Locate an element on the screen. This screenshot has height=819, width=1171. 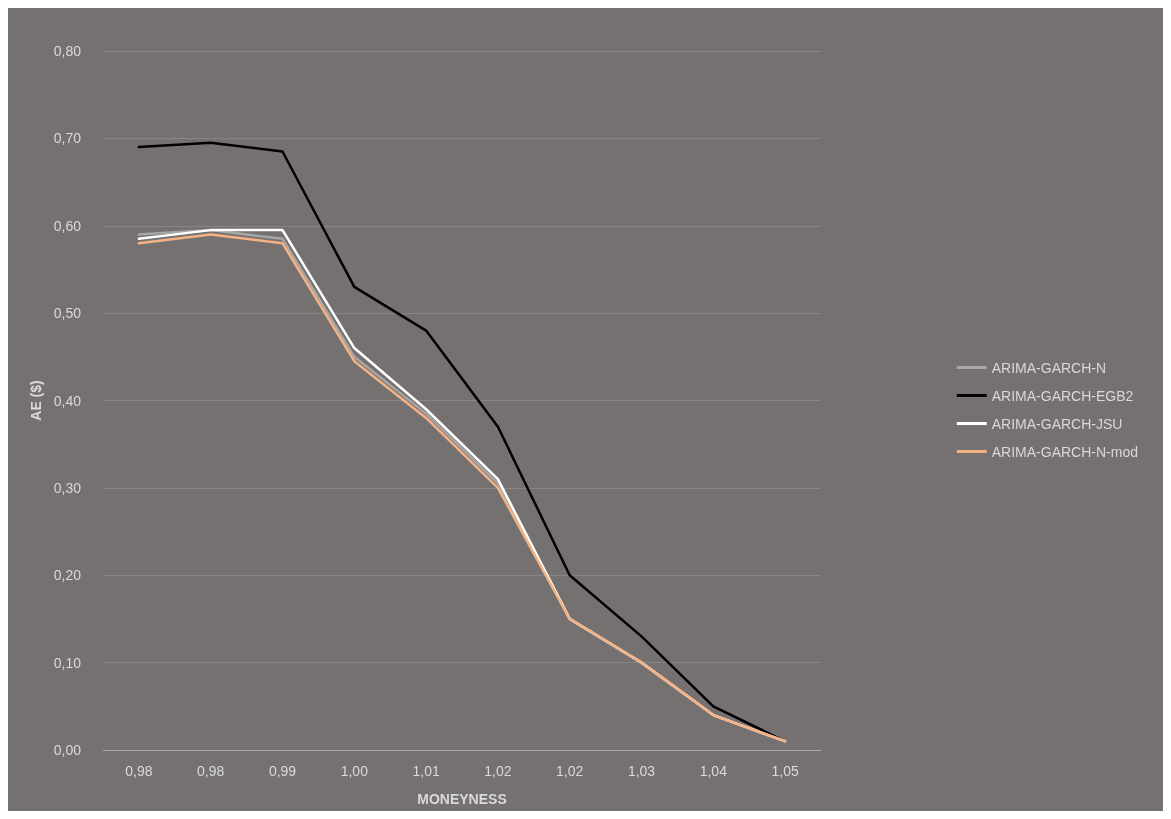
x-tick-label: 1,00 is located at coordinates (354, 771).